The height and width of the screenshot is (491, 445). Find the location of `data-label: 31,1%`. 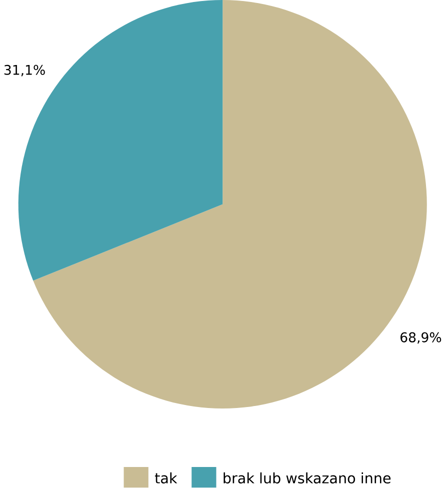

data-label: 31,1% is located at coordinates (24, 70).